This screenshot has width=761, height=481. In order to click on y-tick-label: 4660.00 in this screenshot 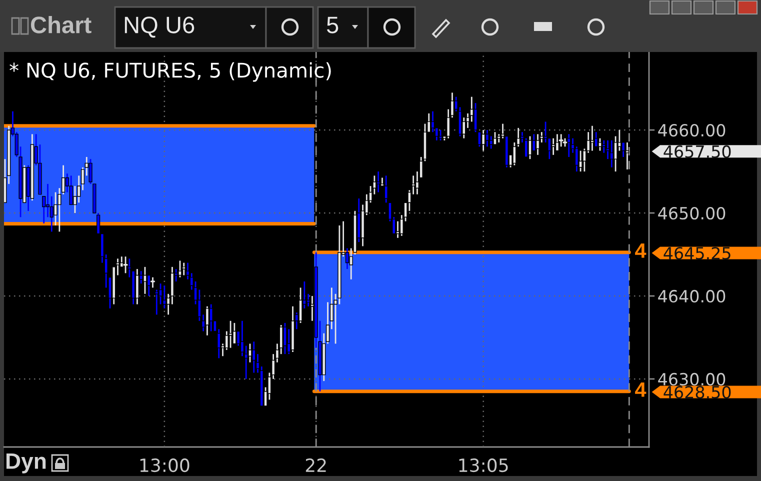, I will do `click(692, 130)`.